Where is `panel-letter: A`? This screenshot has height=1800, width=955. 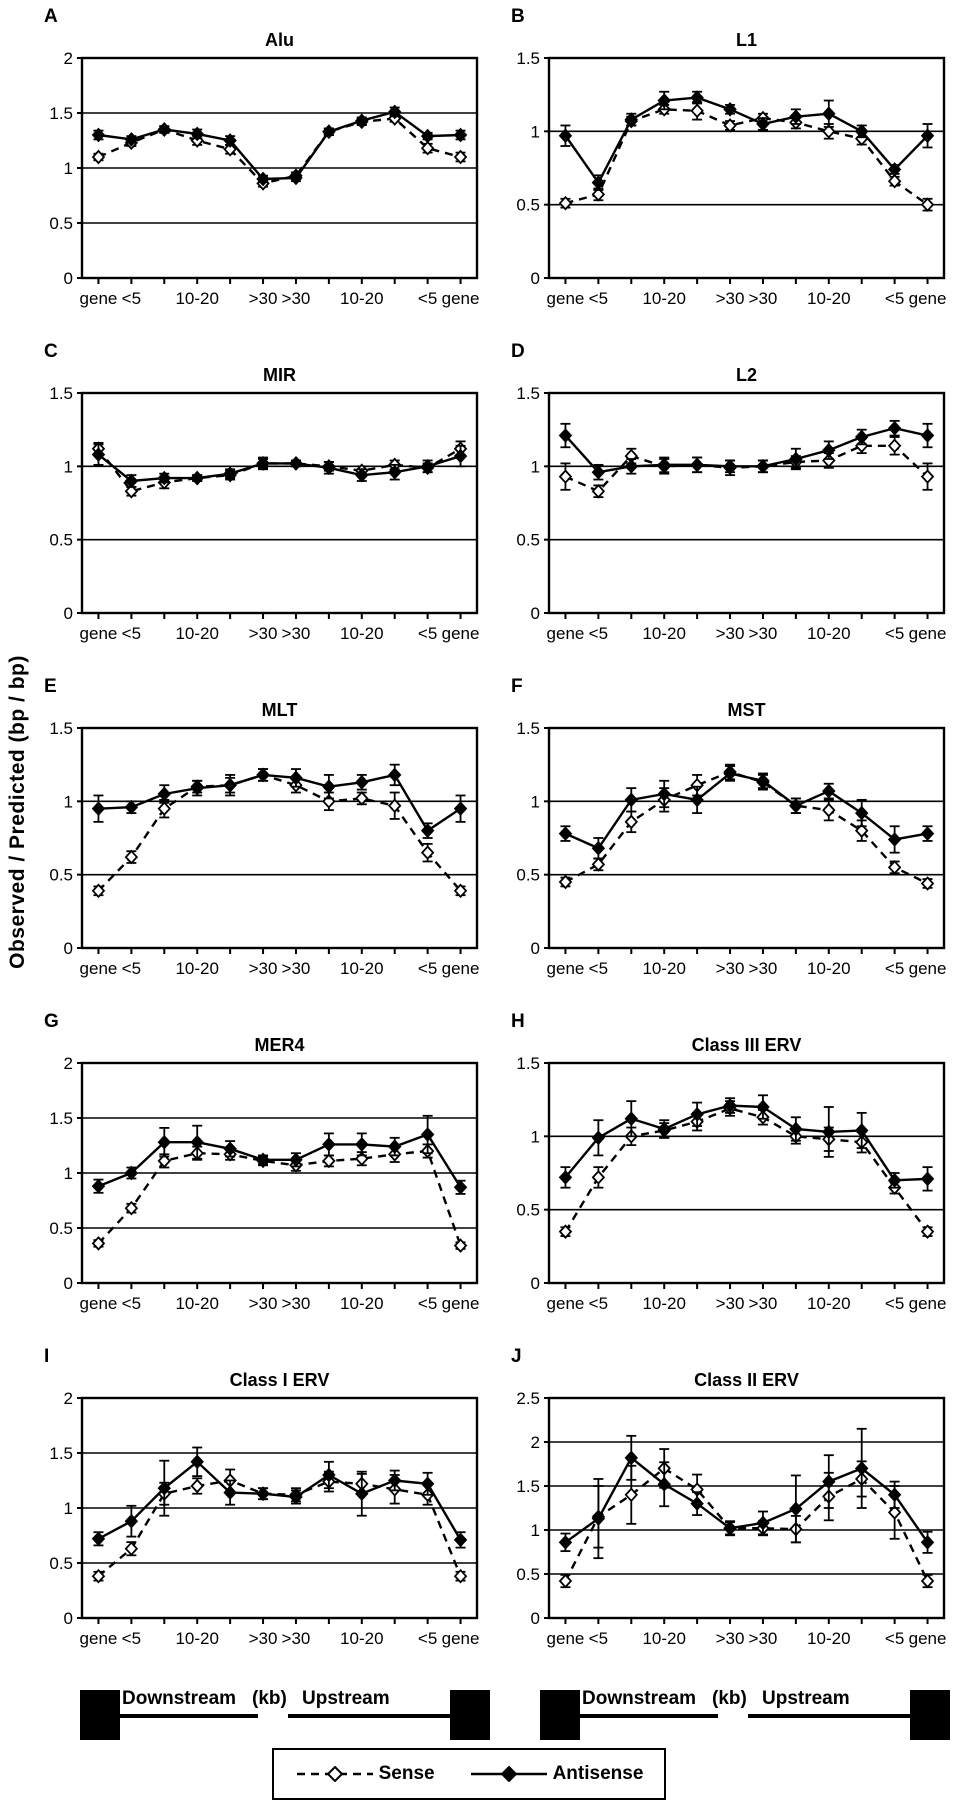
panel-letter: A is located at coordinates (51, 16).